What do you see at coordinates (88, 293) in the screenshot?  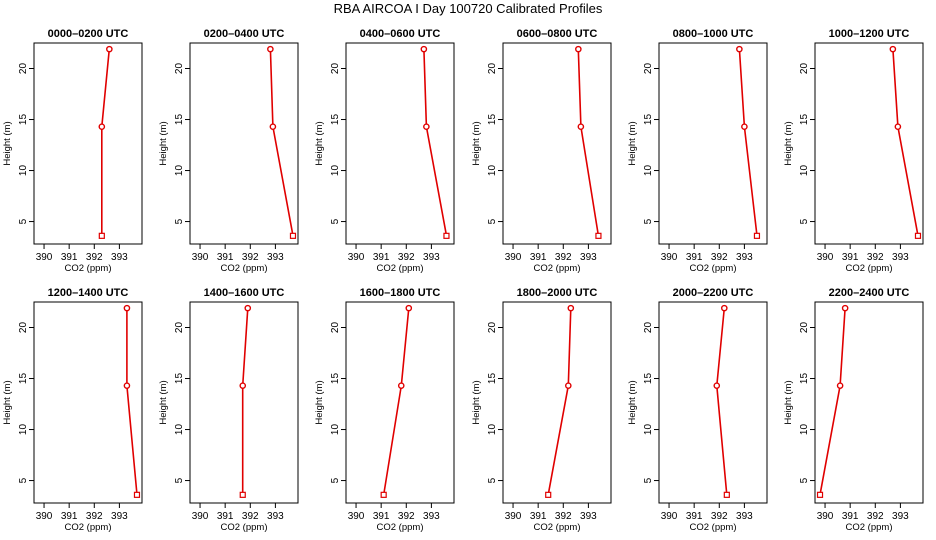 I see `panel-title: 1200–1400 UTC` at bounding box center [88, 293].